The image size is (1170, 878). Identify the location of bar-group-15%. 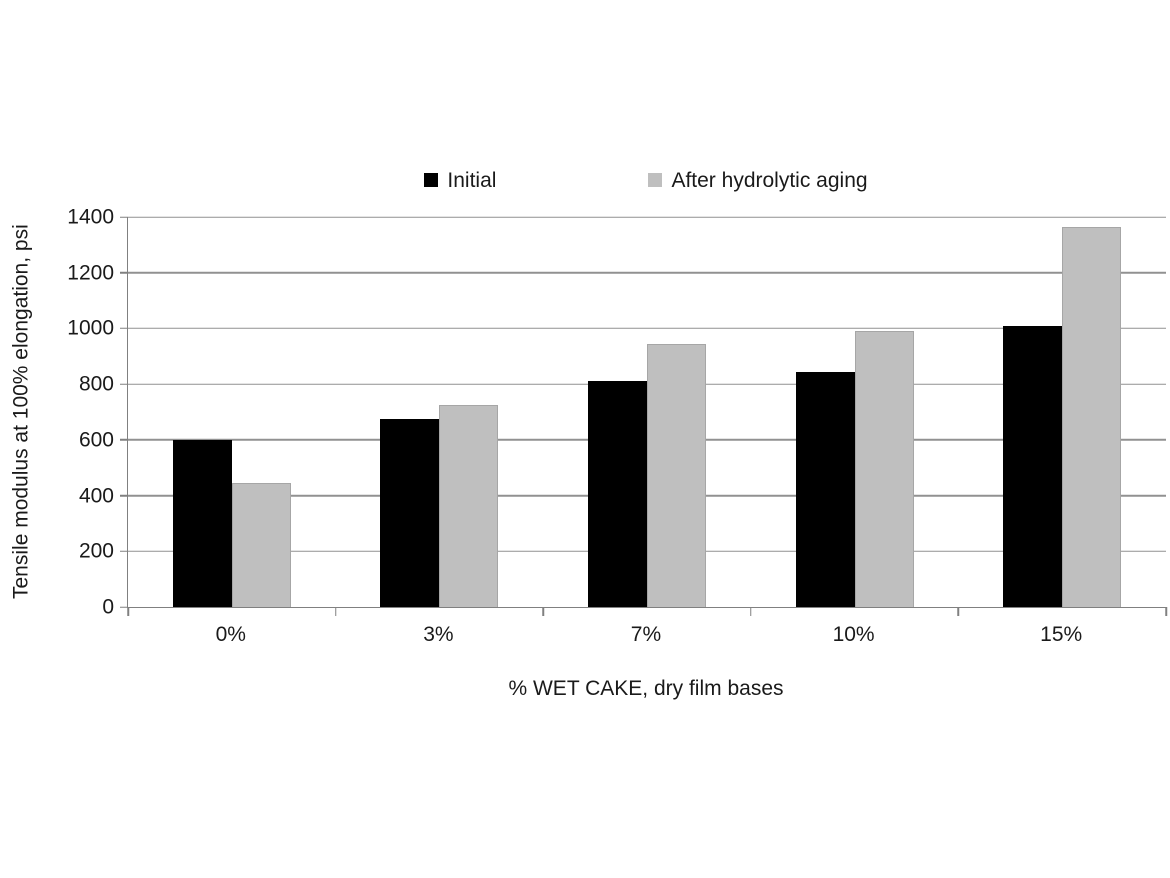
(1062, 412).